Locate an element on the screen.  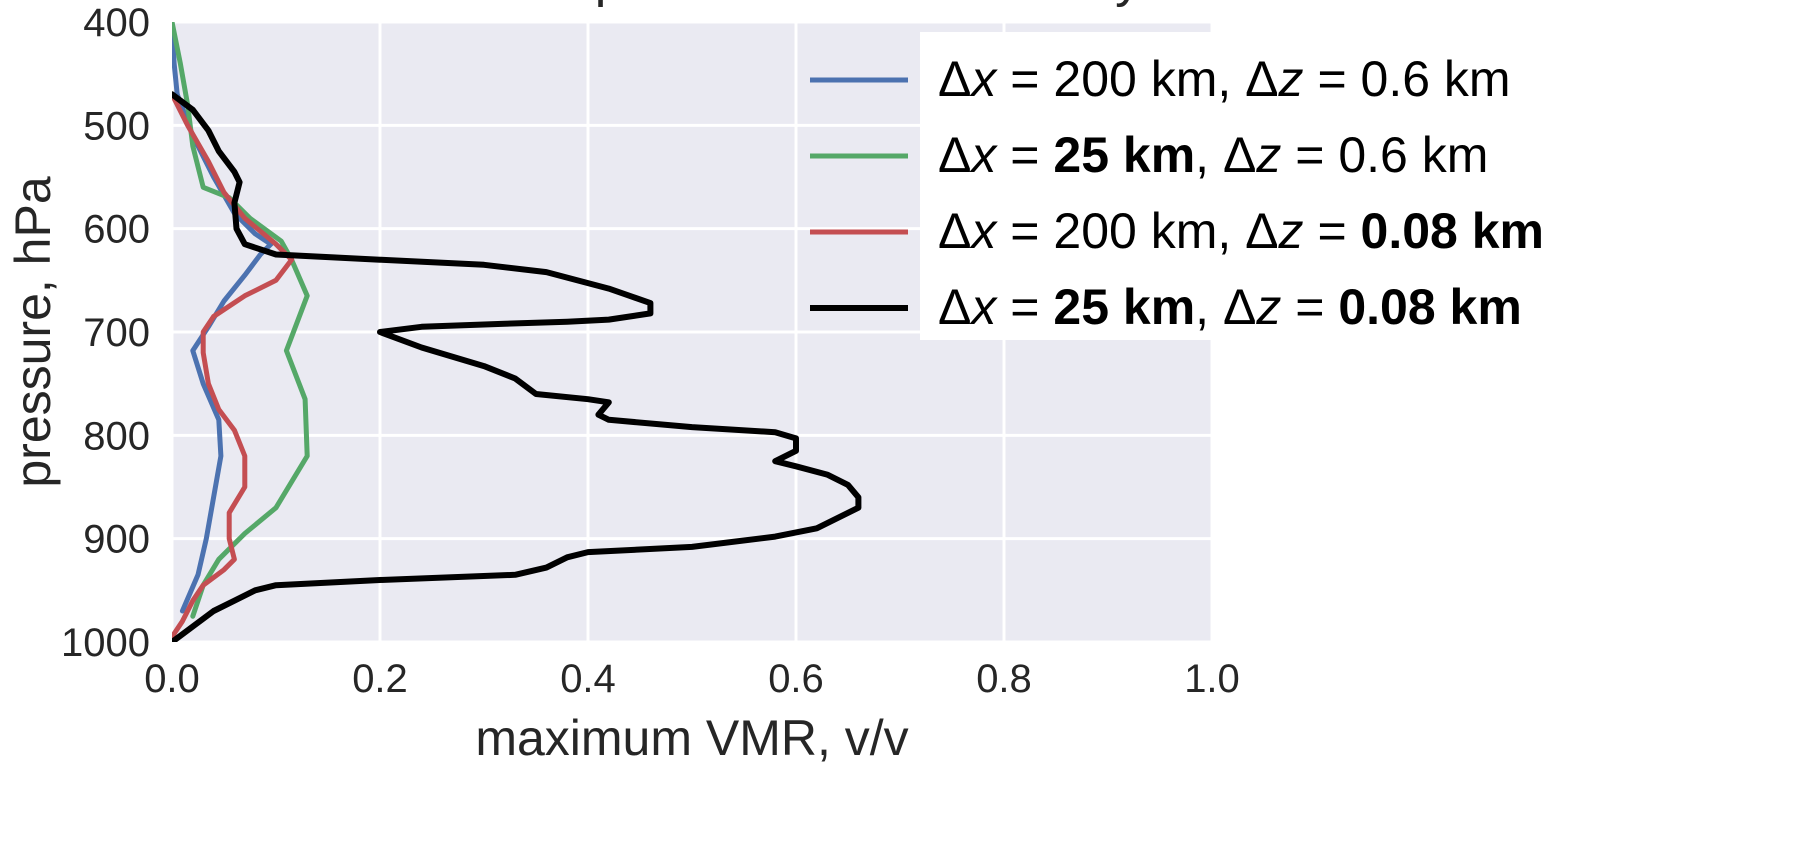
x-tick-label: 1.0 is located at coordinates (1212, 679).